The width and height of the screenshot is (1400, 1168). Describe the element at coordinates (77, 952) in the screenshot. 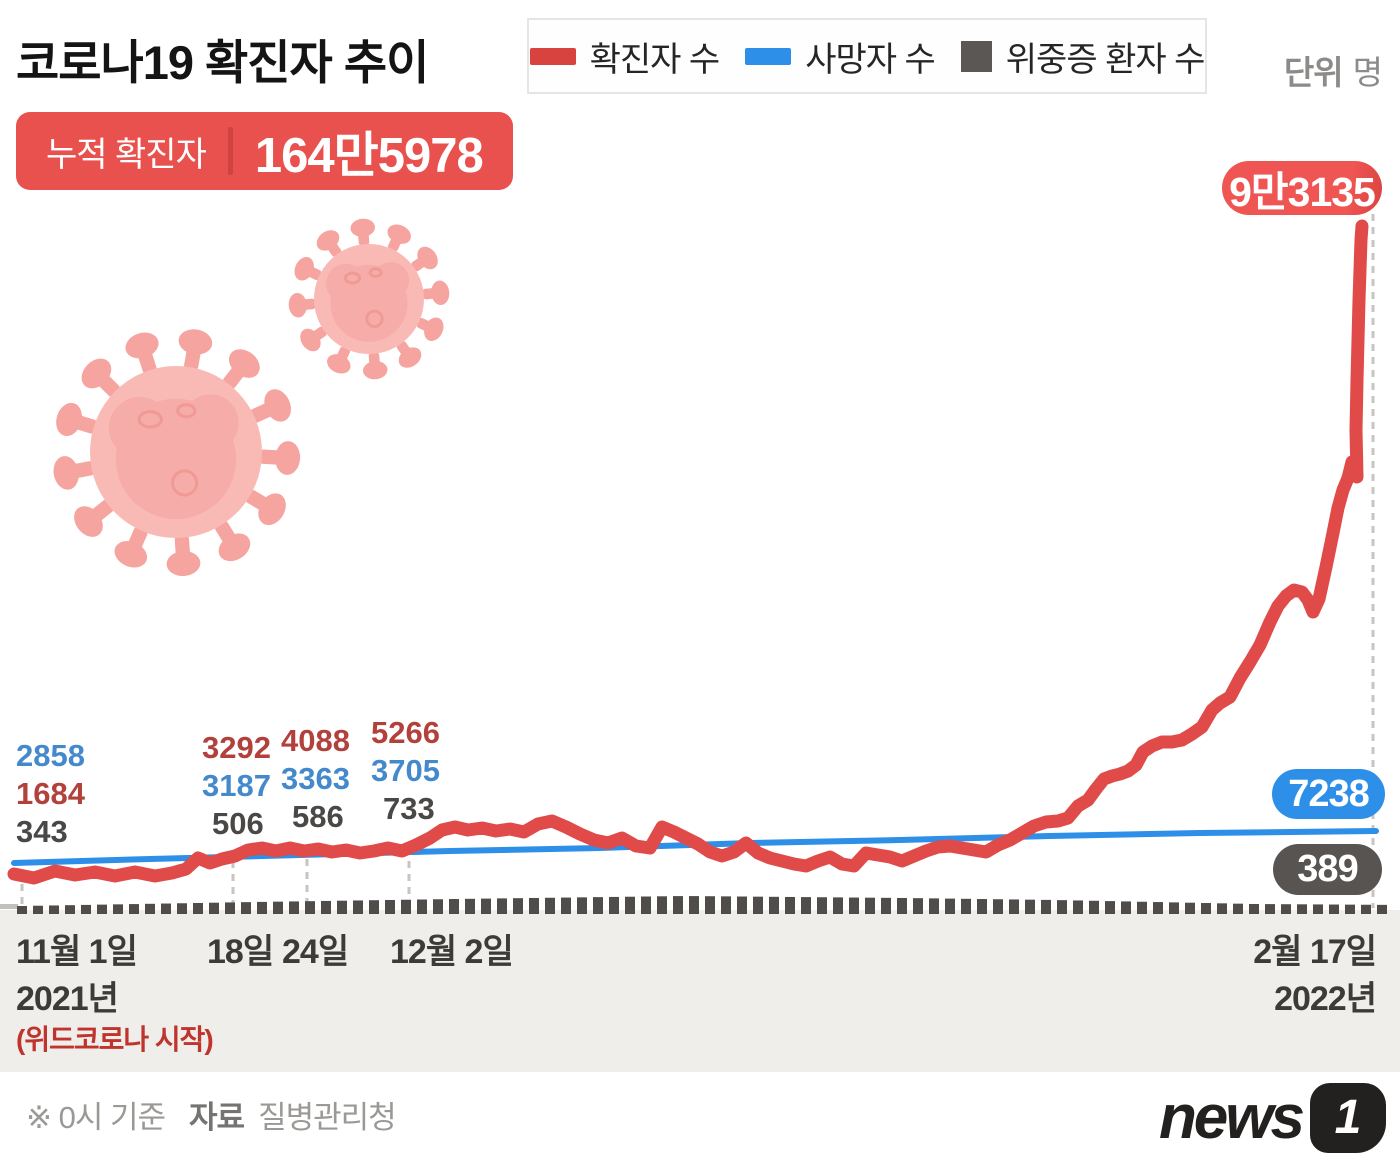

I see `x-tick-nov1: 11월 1일` at that location.